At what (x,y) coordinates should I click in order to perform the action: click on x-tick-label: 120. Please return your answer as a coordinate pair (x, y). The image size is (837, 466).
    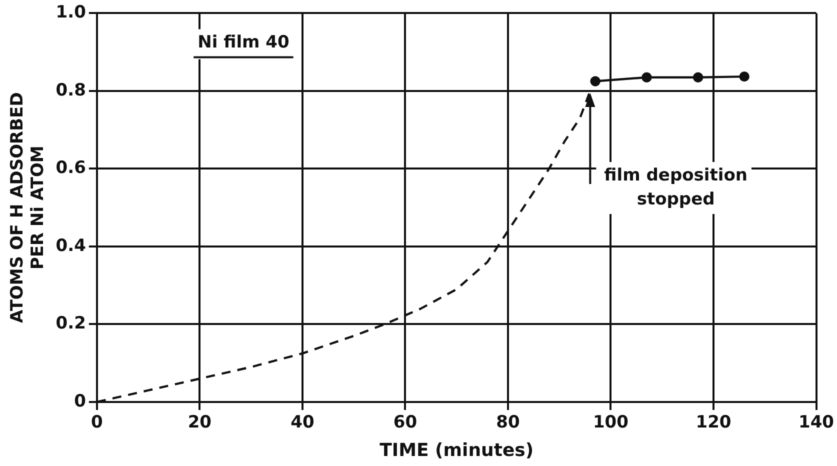
    Looking at the image, I should click on (714, 422).